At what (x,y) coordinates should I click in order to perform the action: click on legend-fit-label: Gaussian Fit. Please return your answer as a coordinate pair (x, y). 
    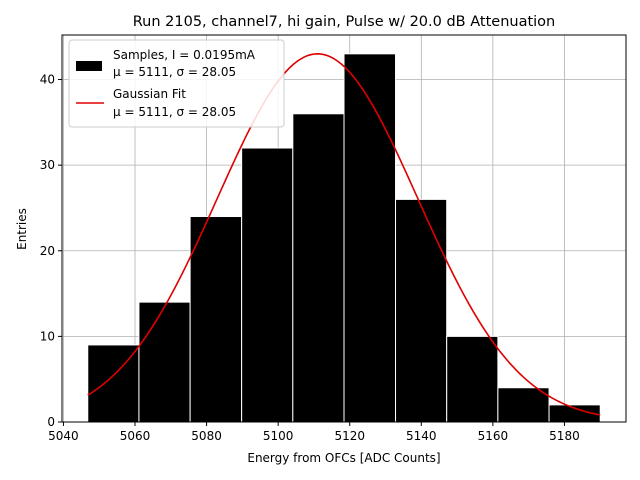
    Looking at the image, I should click on (149, 94).